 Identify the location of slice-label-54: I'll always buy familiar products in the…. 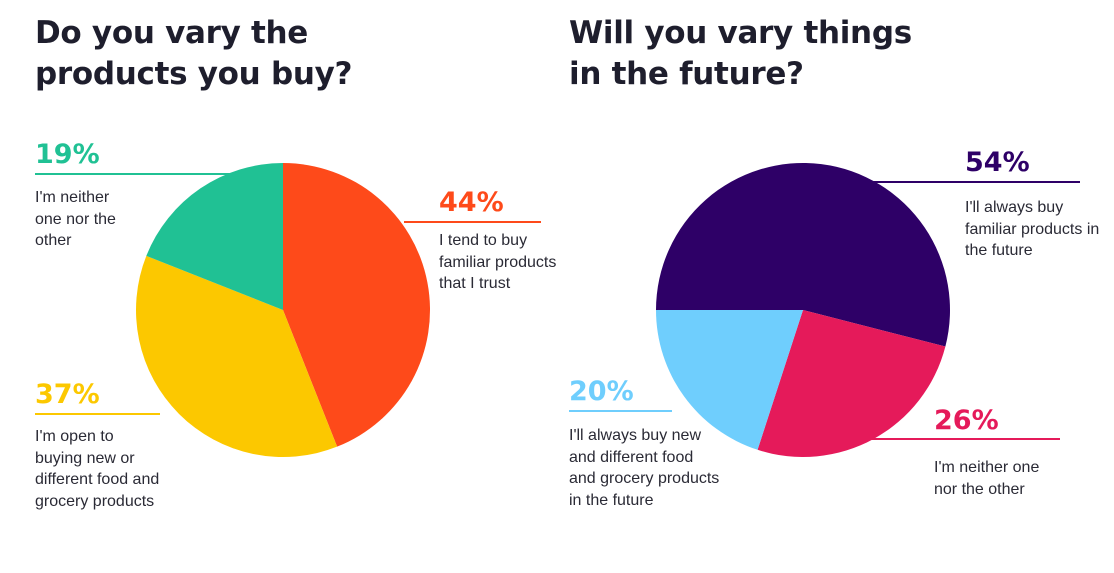
(1032, 229).